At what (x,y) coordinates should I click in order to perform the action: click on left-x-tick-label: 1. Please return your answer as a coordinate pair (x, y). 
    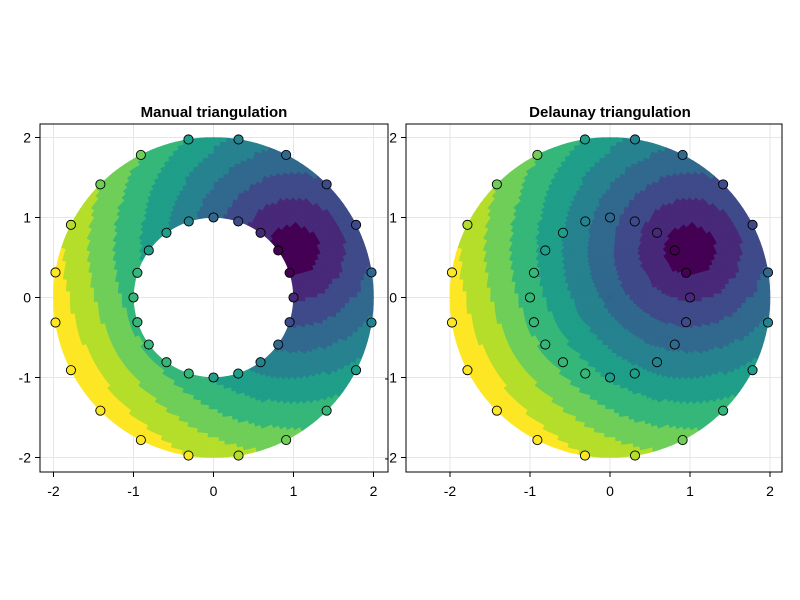
    Looking at the image, I should click on (294, 491).